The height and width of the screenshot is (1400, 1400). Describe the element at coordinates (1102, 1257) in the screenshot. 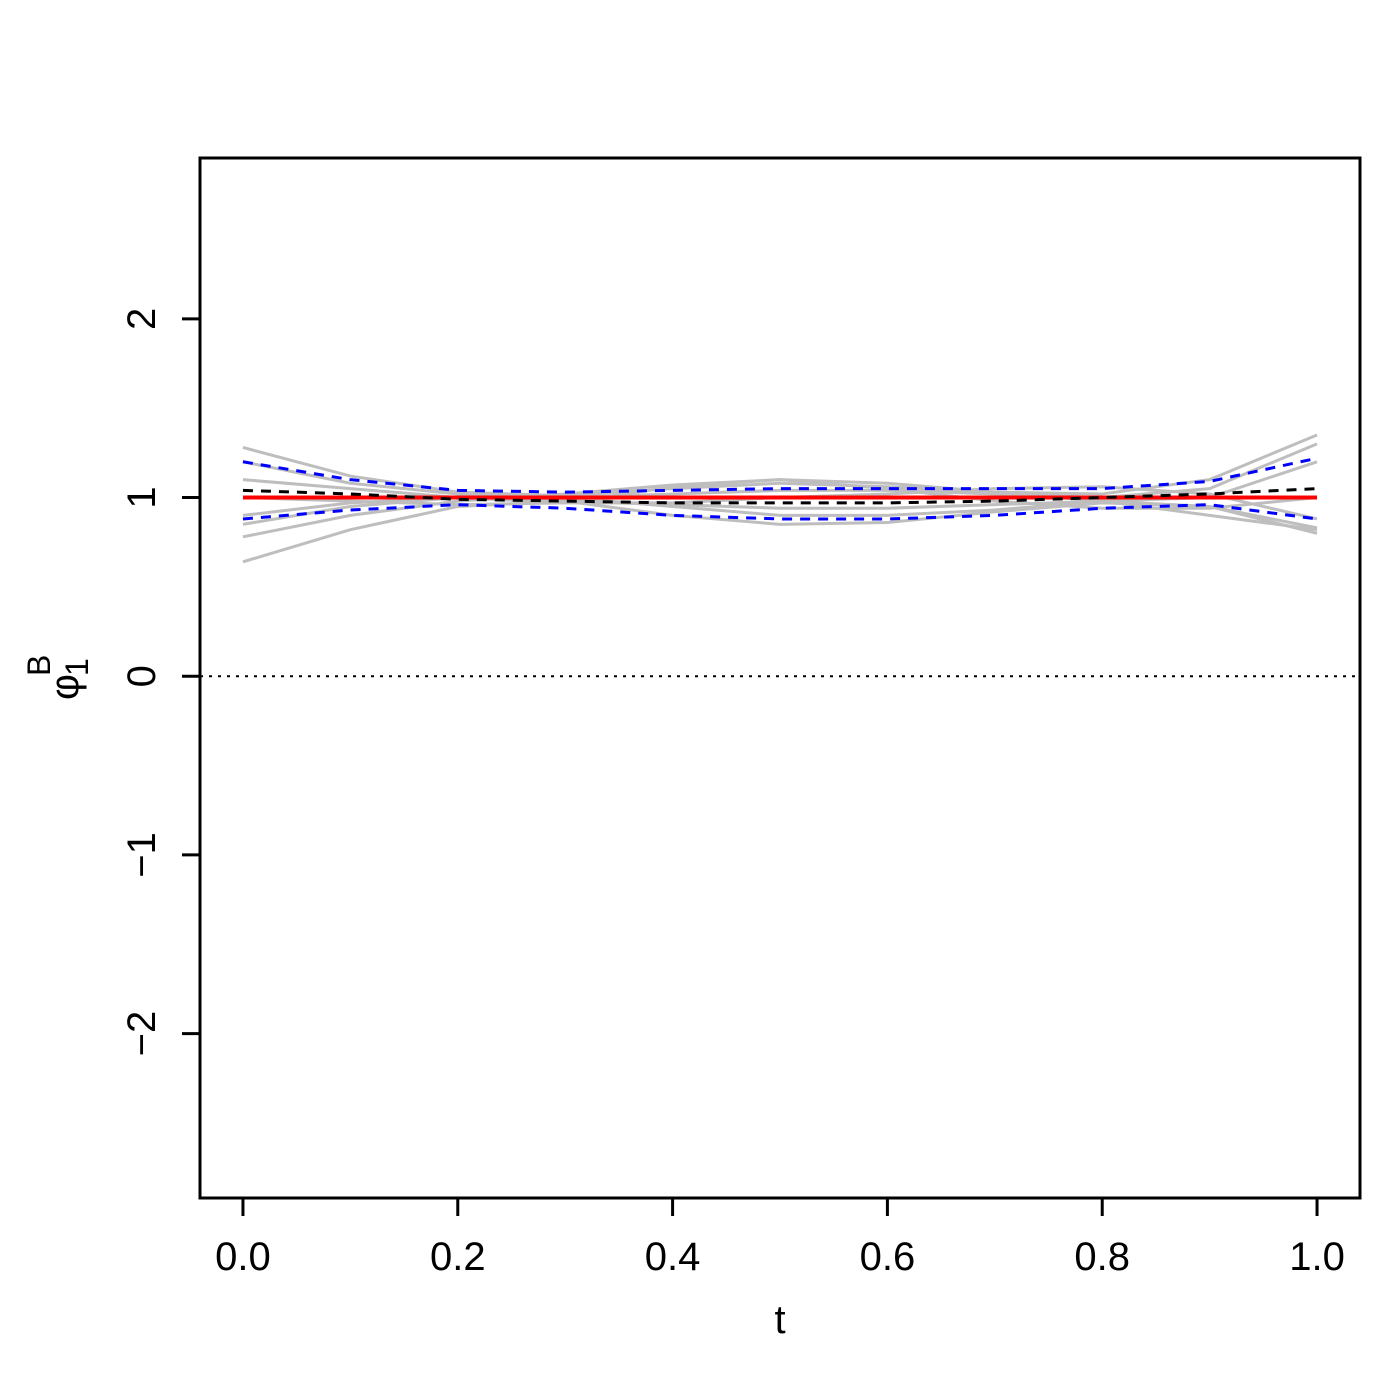

I see `x-tick-label: 0.8` at that location.